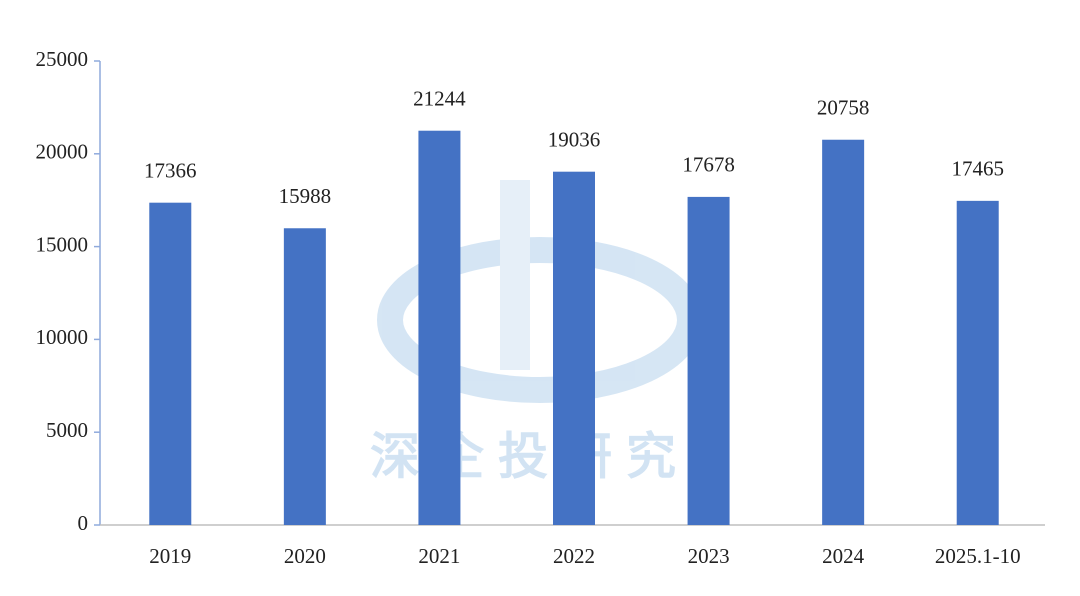 This screenshot has width=1080, height=596. Describe the element at coordinates (843, 556) in the screenshot. I see `x-tick-label: 2024` at that location.